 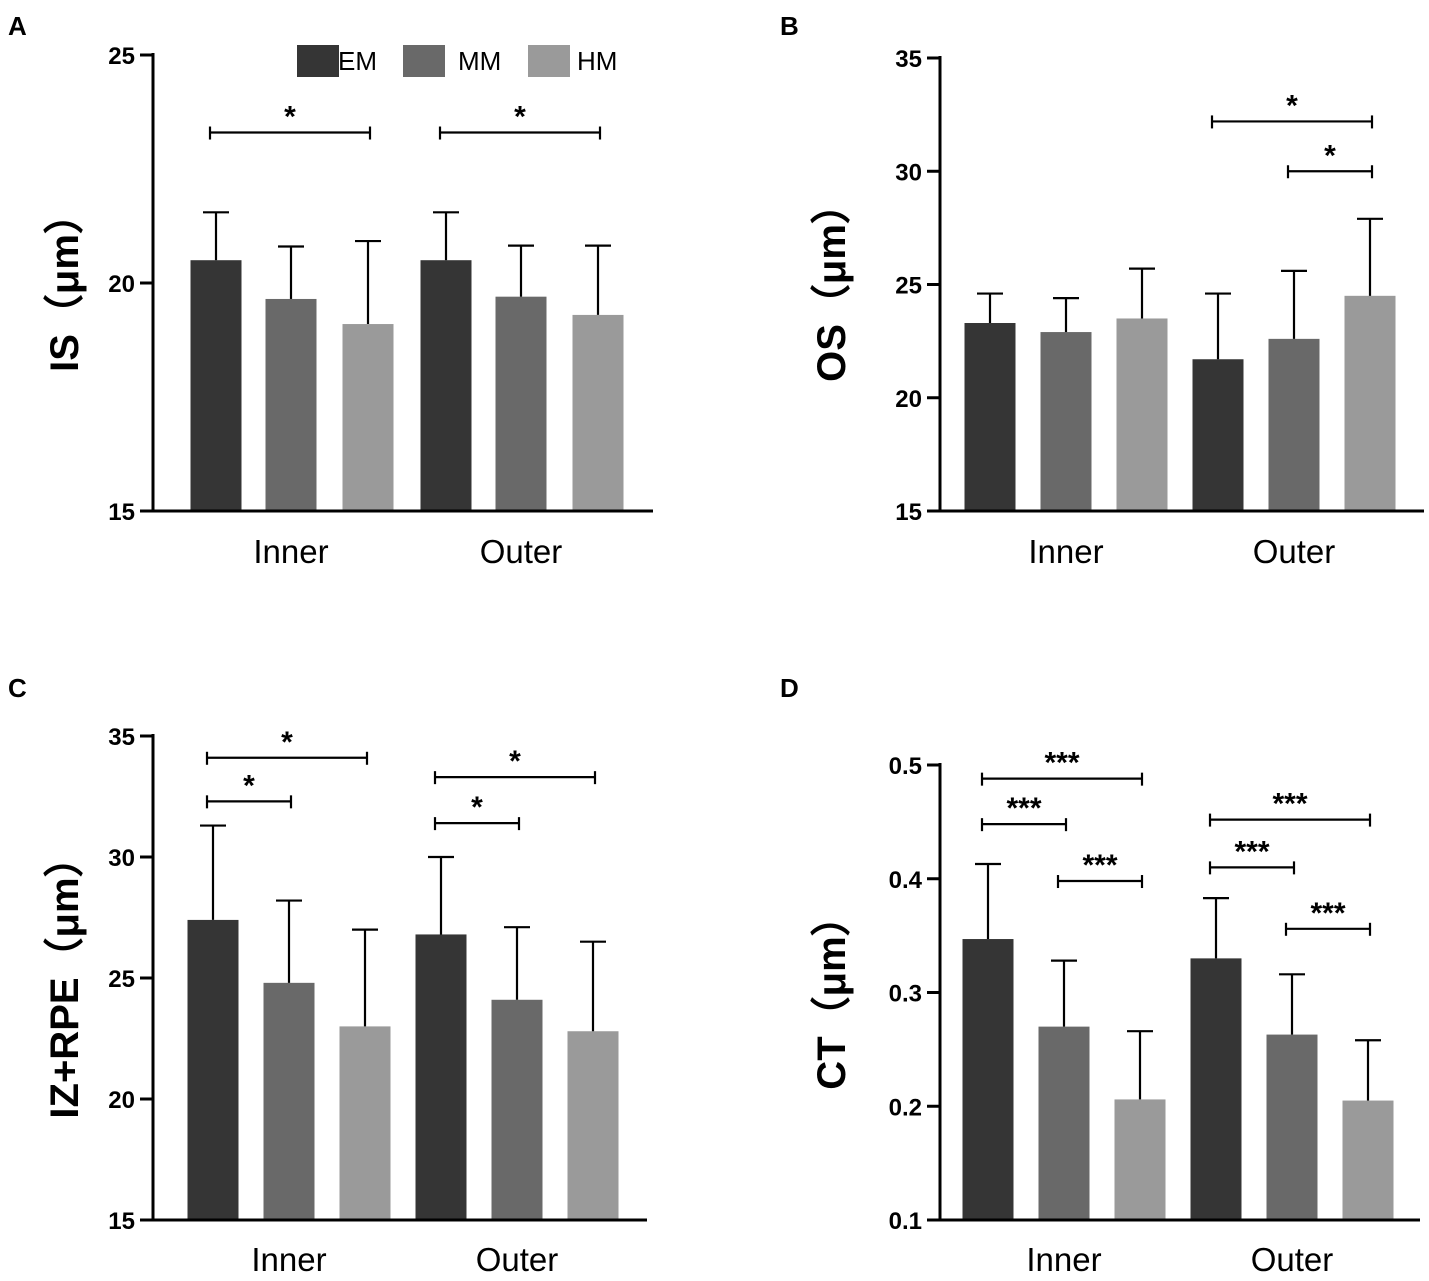 What do you see at coordinates (121, 56) in the screenshot?
I see `panel-a-y-tick-label: 25` at bounding box center [121, 56].